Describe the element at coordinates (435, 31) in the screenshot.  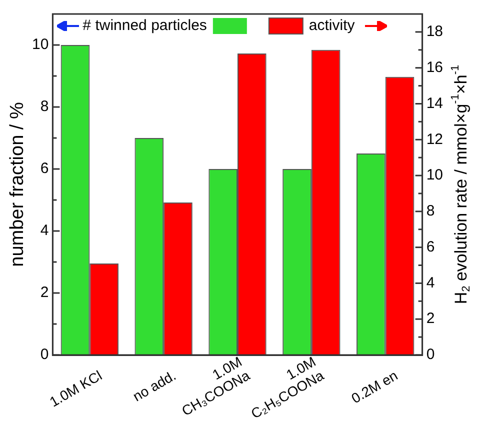
I see `y2-tick-label: 18` at that location.